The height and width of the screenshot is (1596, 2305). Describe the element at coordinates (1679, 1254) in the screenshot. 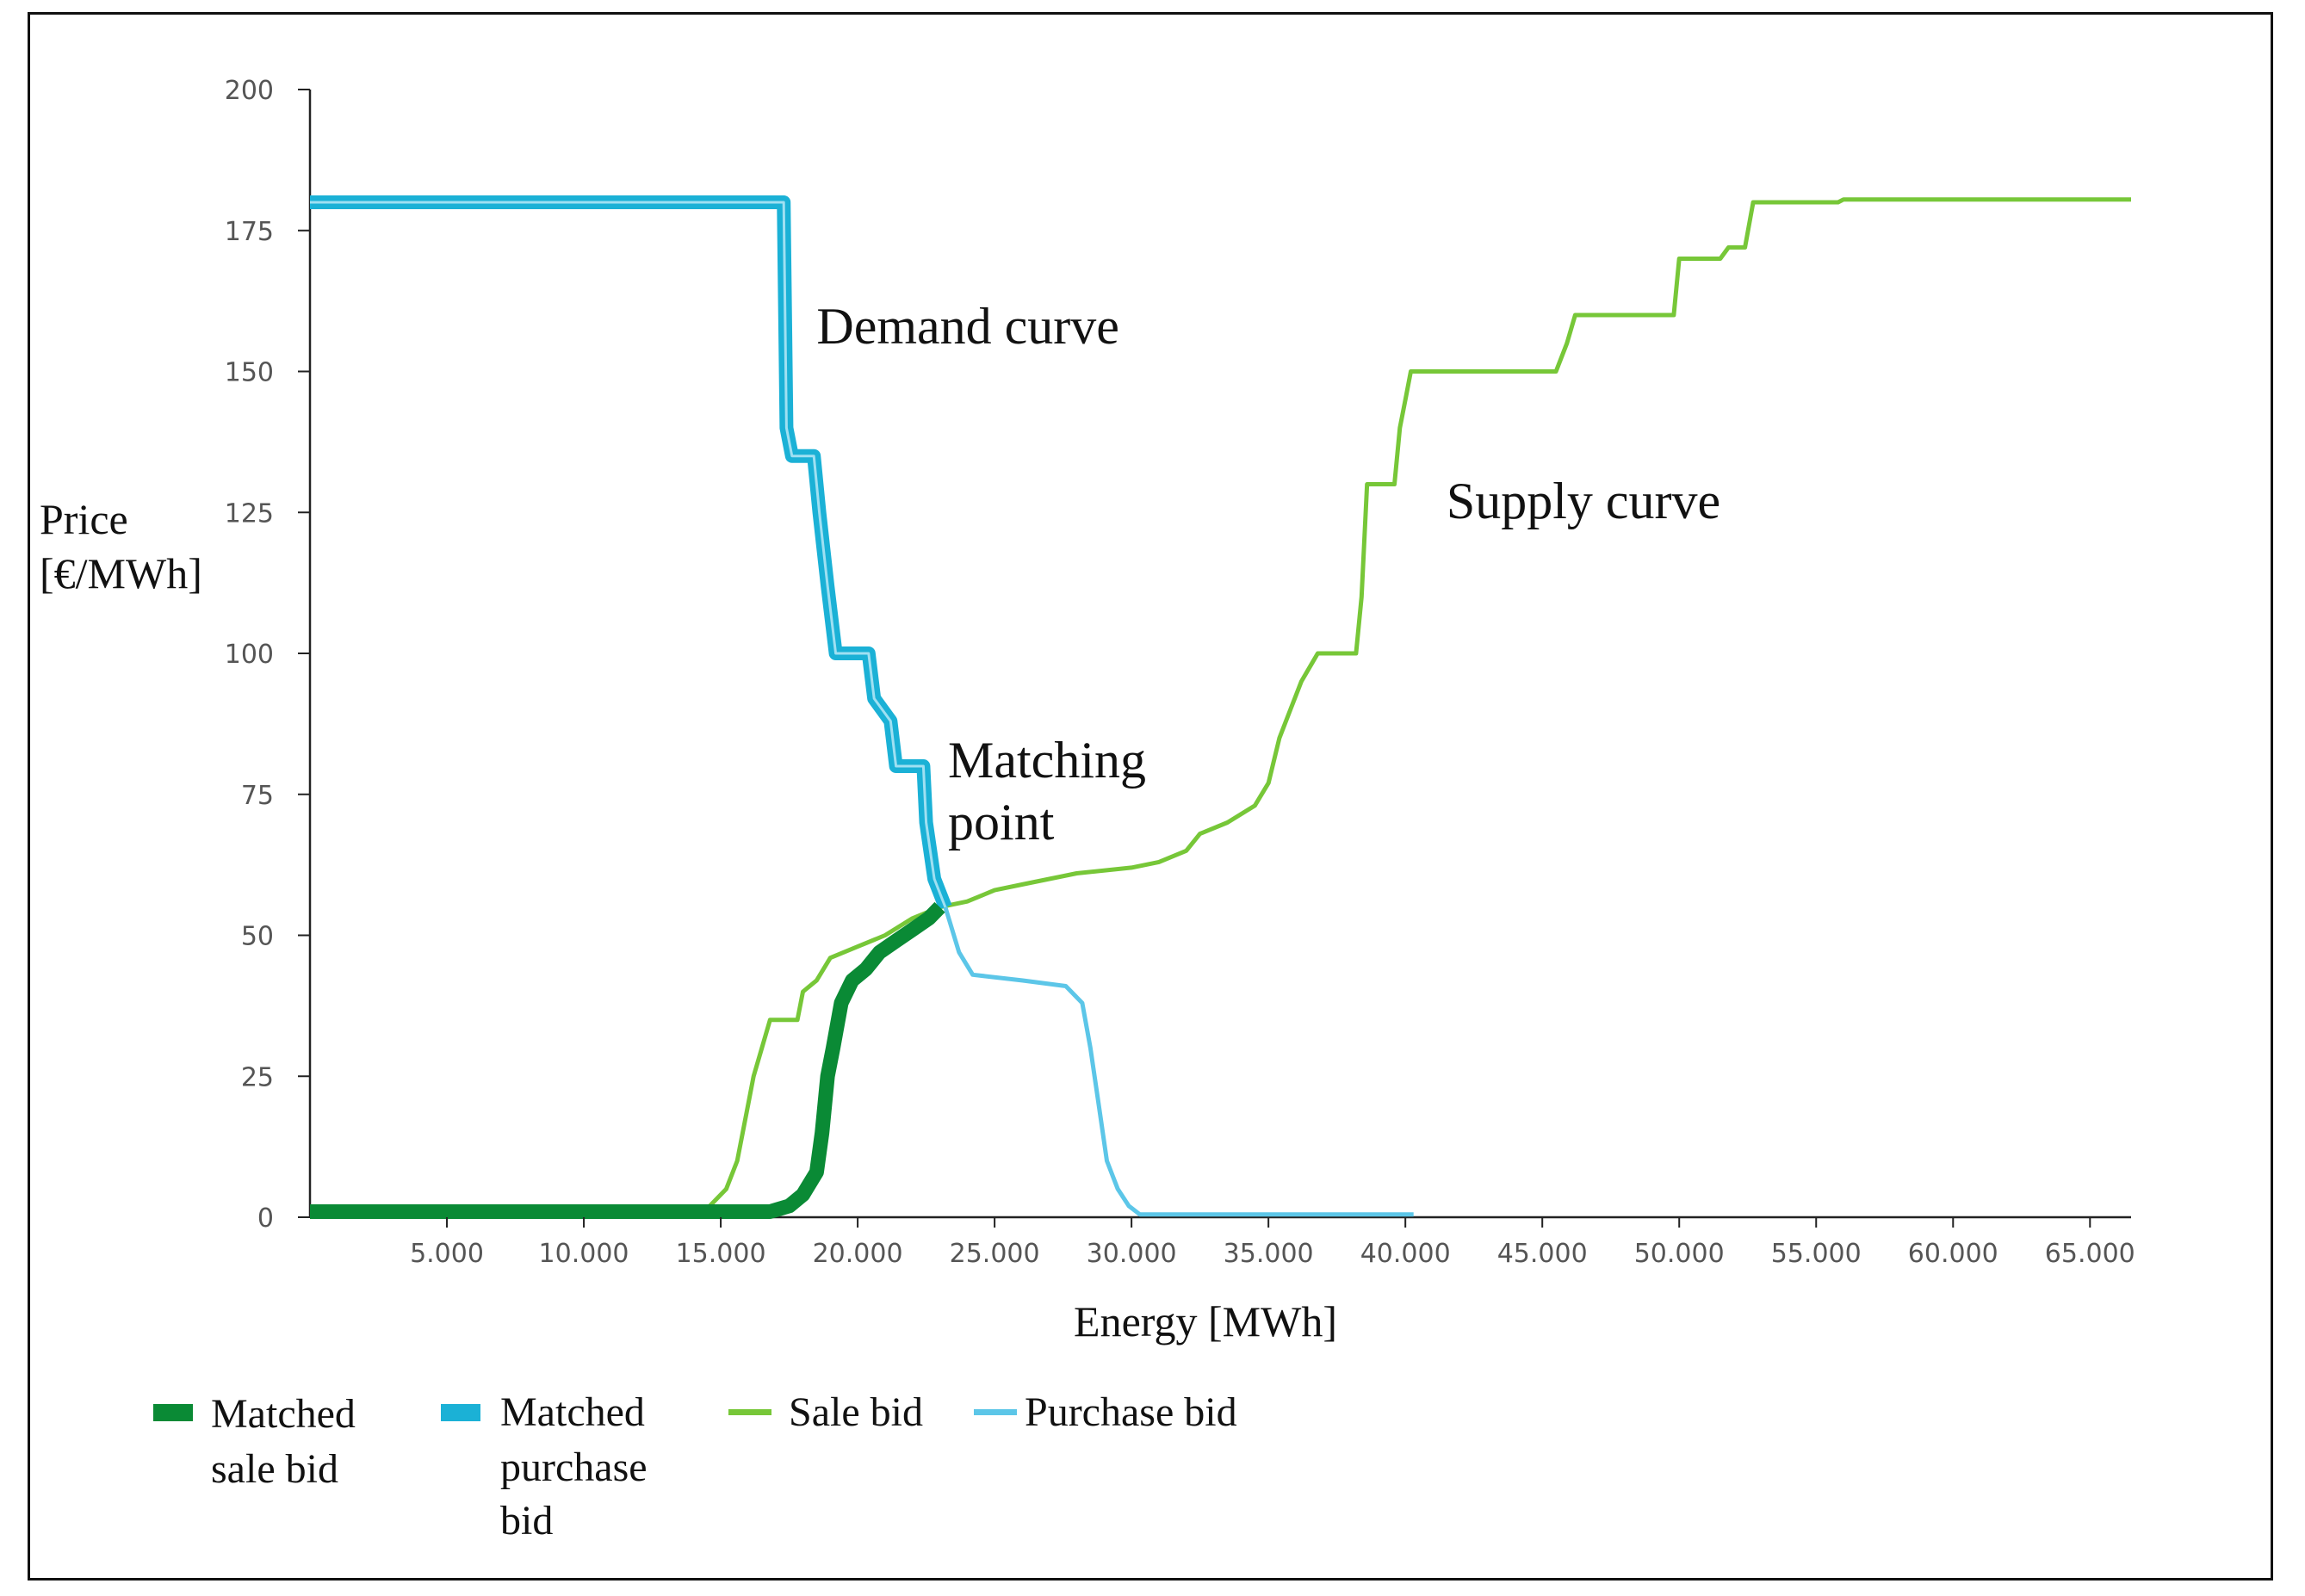

I see `x-tick-label: 50.000` at that location.